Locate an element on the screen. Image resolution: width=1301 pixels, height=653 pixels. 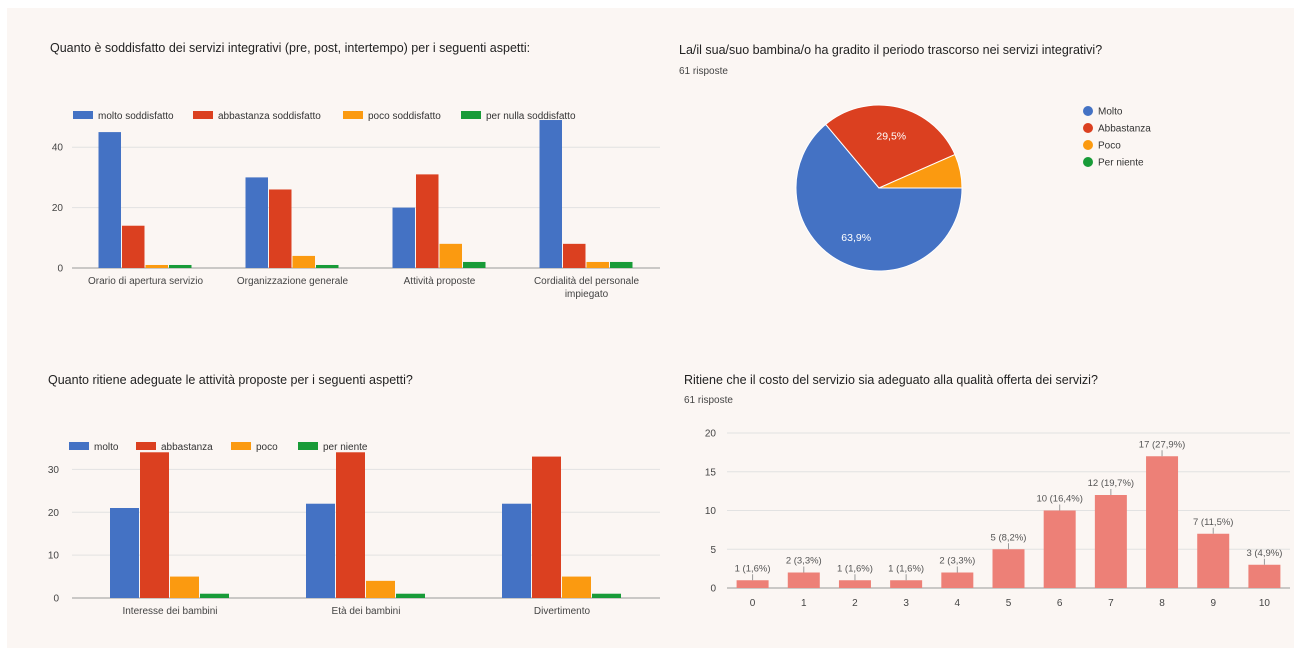
legend-label: abbastanza soddisfatto is located at coordinates (269, 116).